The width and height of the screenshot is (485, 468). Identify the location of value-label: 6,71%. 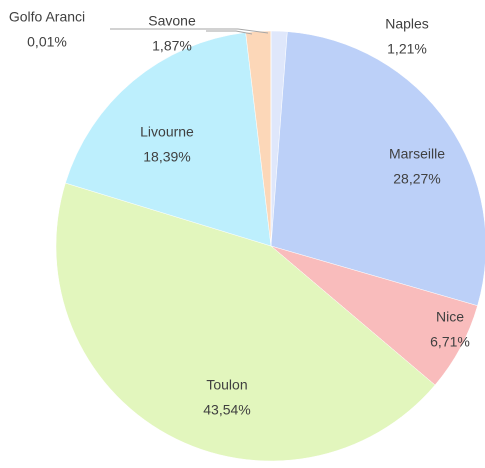
(450, 342).